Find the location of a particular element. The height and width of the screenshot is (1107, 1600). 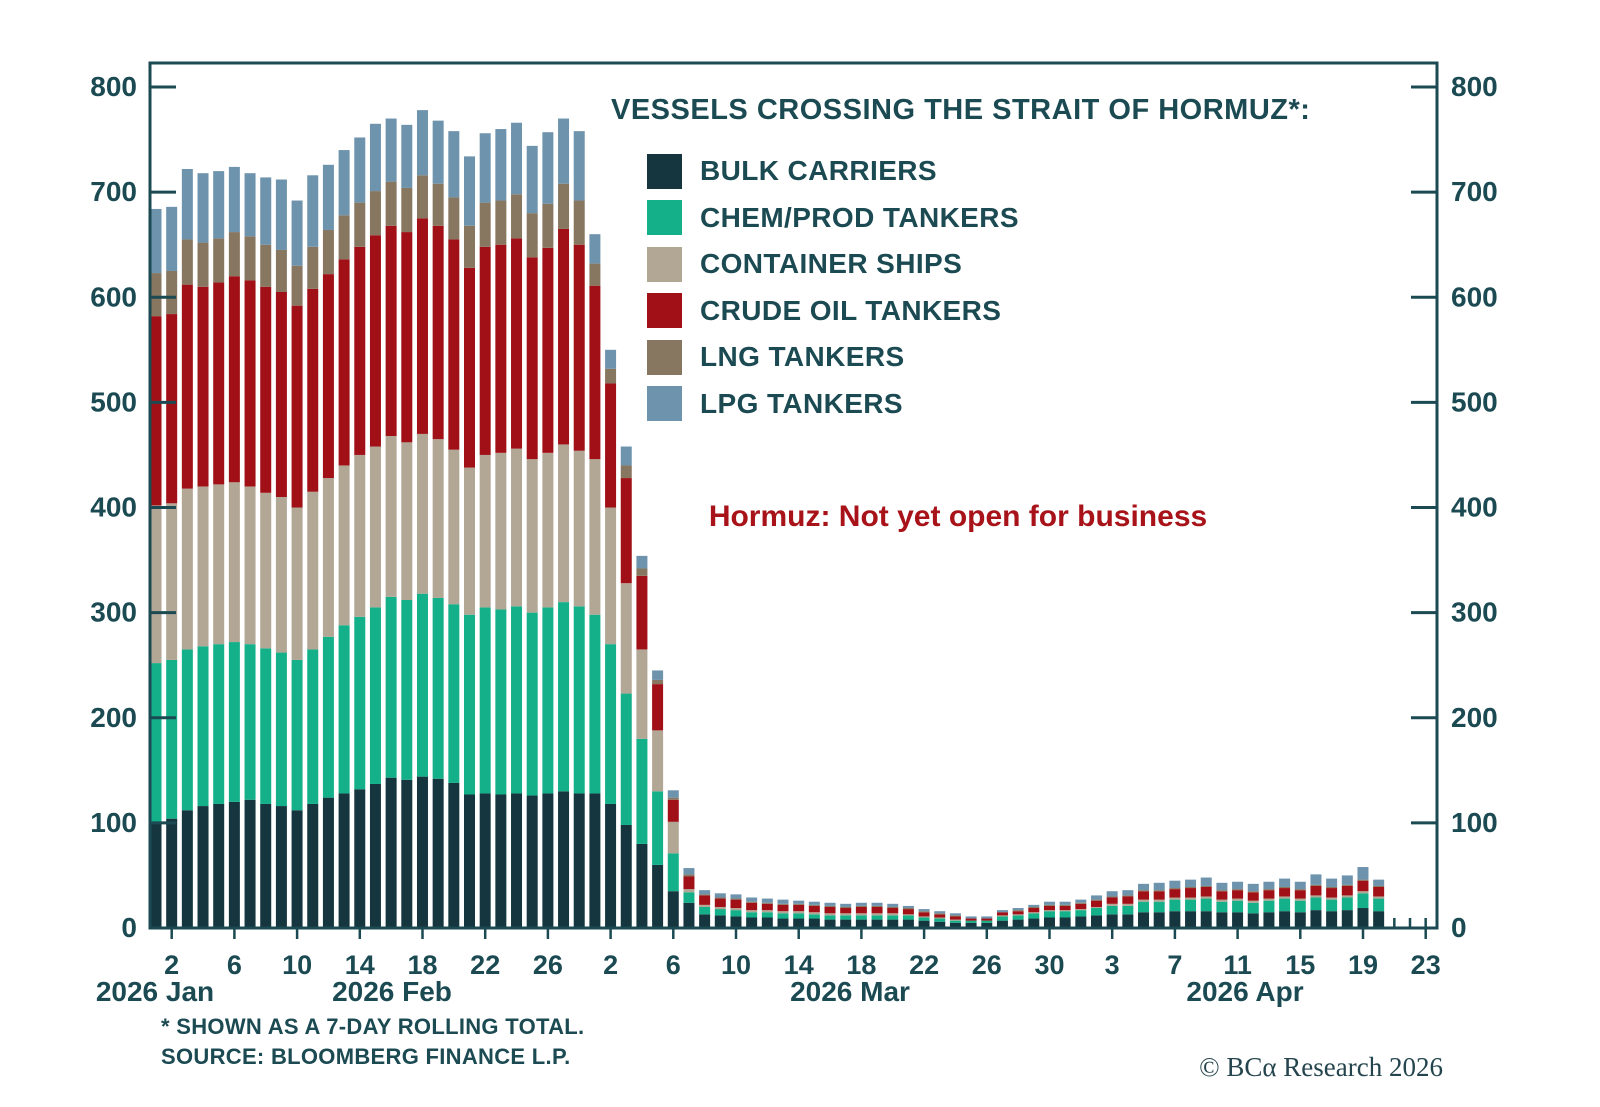

legend-swatch-lng-tankers is located at coordinates (664, 357).